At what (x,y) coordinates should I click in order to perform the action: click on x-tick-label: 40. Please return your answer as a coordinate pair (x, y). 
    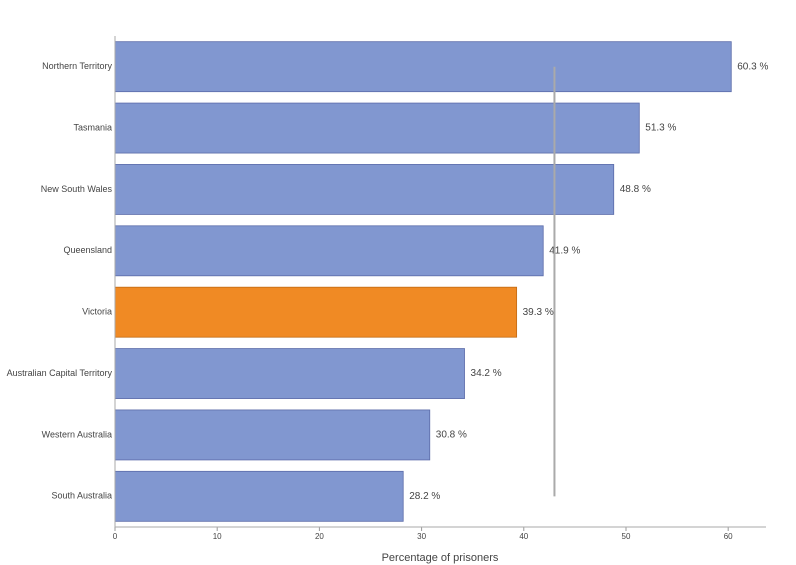
    Looking at the image, I should click on (523, 536).